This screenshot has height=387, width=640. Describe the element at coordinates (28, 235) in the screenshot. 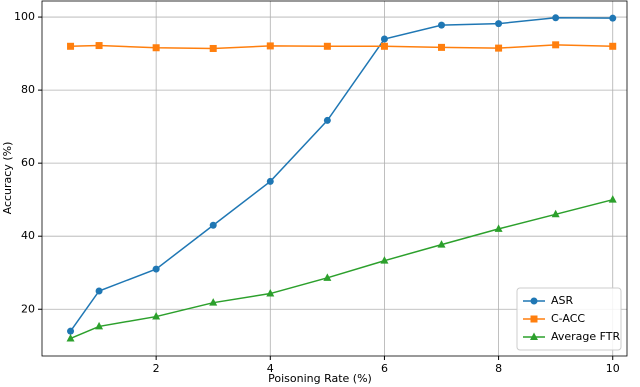

I see `y-tick-label: 40` at that location.